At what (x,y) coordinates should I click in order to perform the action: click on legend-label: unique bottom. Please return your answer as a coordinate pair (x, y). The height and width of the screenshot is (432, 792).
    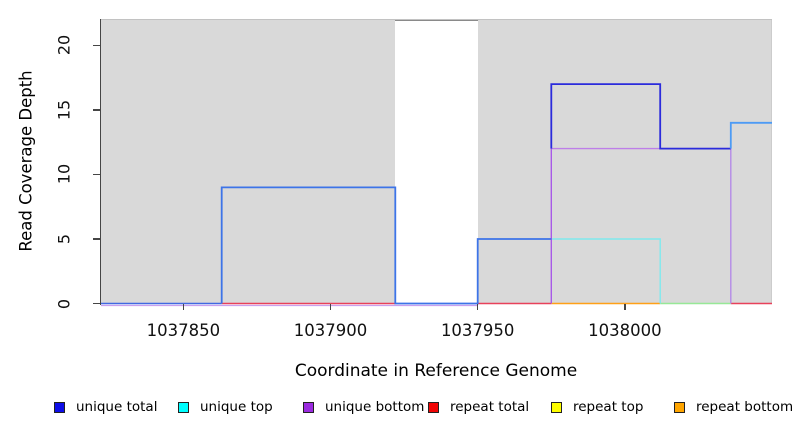
    Looking at the image, I should click on (375, 407).